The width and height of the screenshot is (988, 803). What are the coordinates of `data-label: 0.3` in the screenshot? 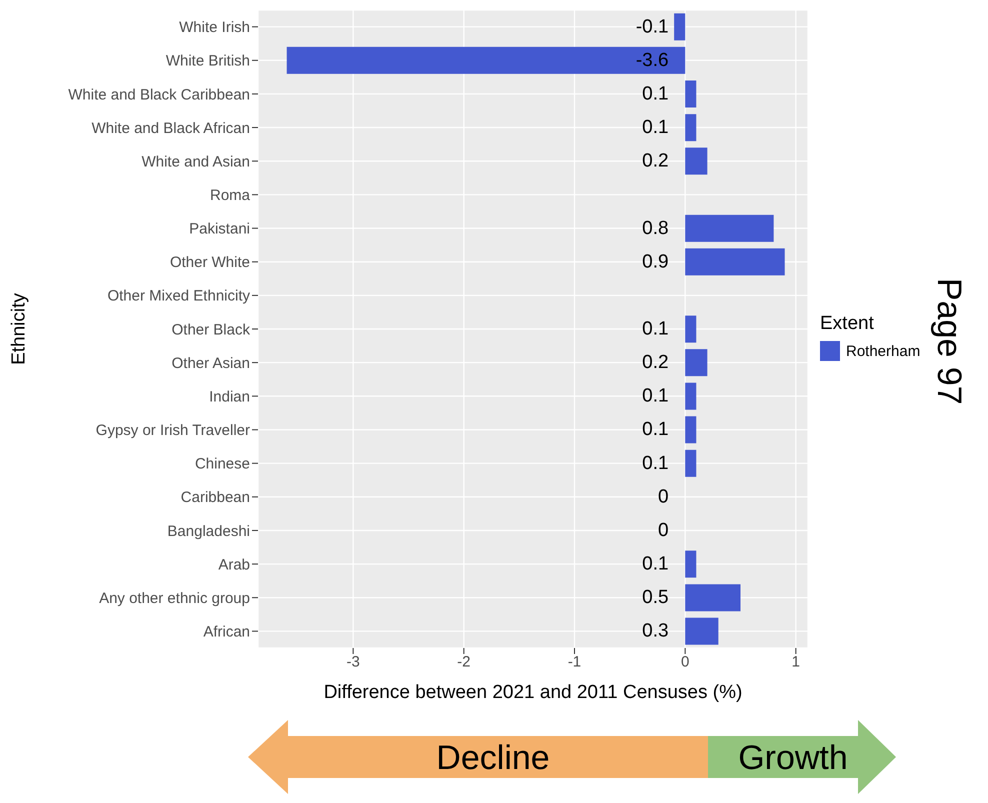 It's located at (655, 631).